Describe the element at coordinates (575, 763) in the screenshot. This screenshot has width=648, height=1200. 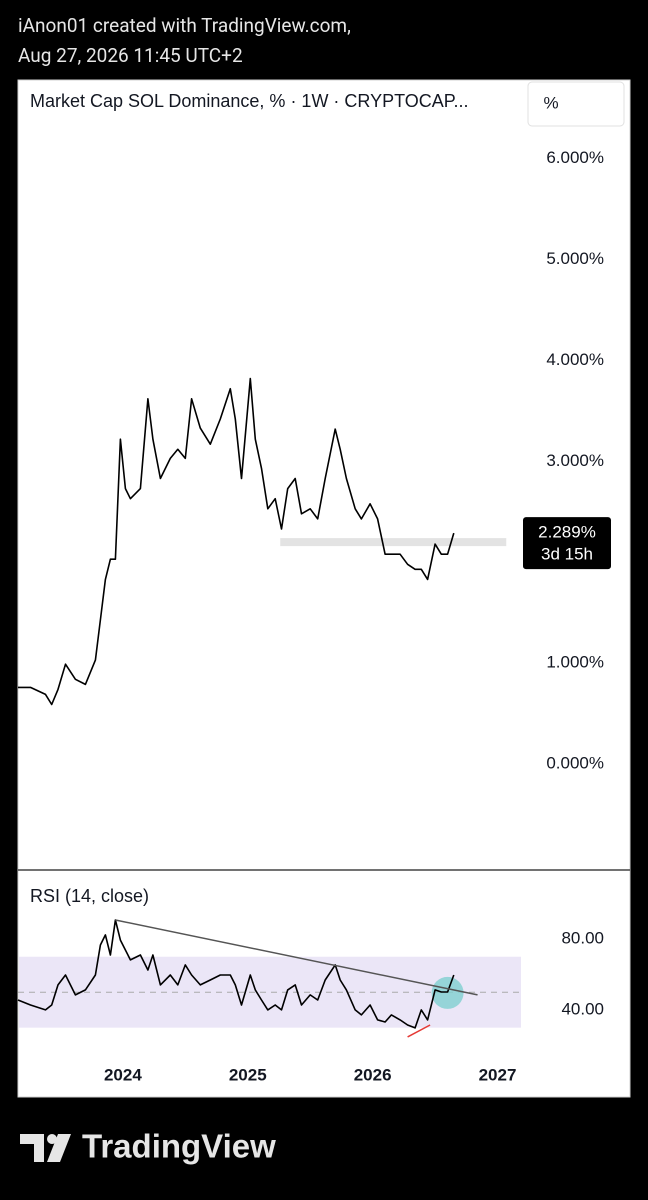
I see `y-tick-label: 0.000%` at that location.